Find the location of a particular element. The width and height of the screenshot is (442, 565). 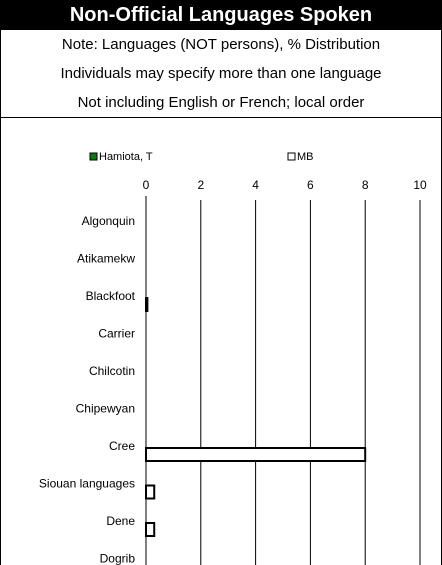

y-tick-label: Algonquin is located at coordinates (108, 221).